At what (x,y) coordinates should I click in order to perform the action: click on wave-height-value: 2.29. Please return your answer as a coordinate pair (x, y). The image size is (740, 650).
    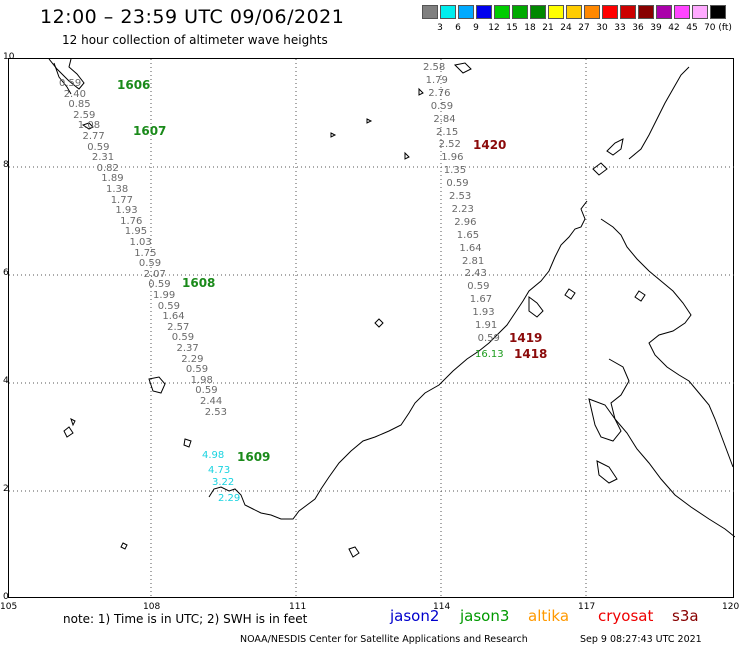
    Looking at the image, I should click on (192, 359).